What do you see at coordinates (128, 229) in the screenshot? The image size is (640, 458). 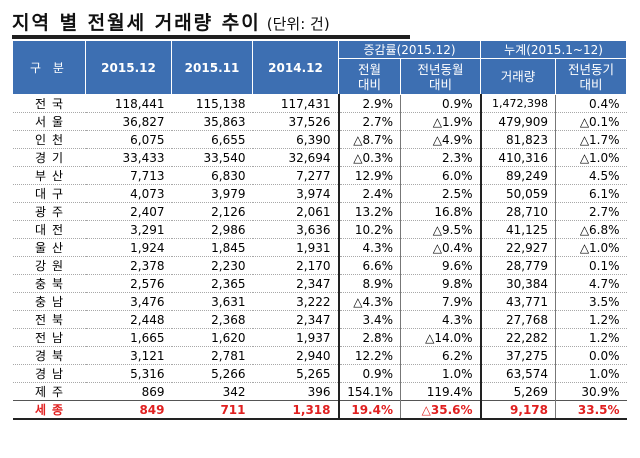 I see `value-2015-12: 3,291` at bounding box center [128, 229].